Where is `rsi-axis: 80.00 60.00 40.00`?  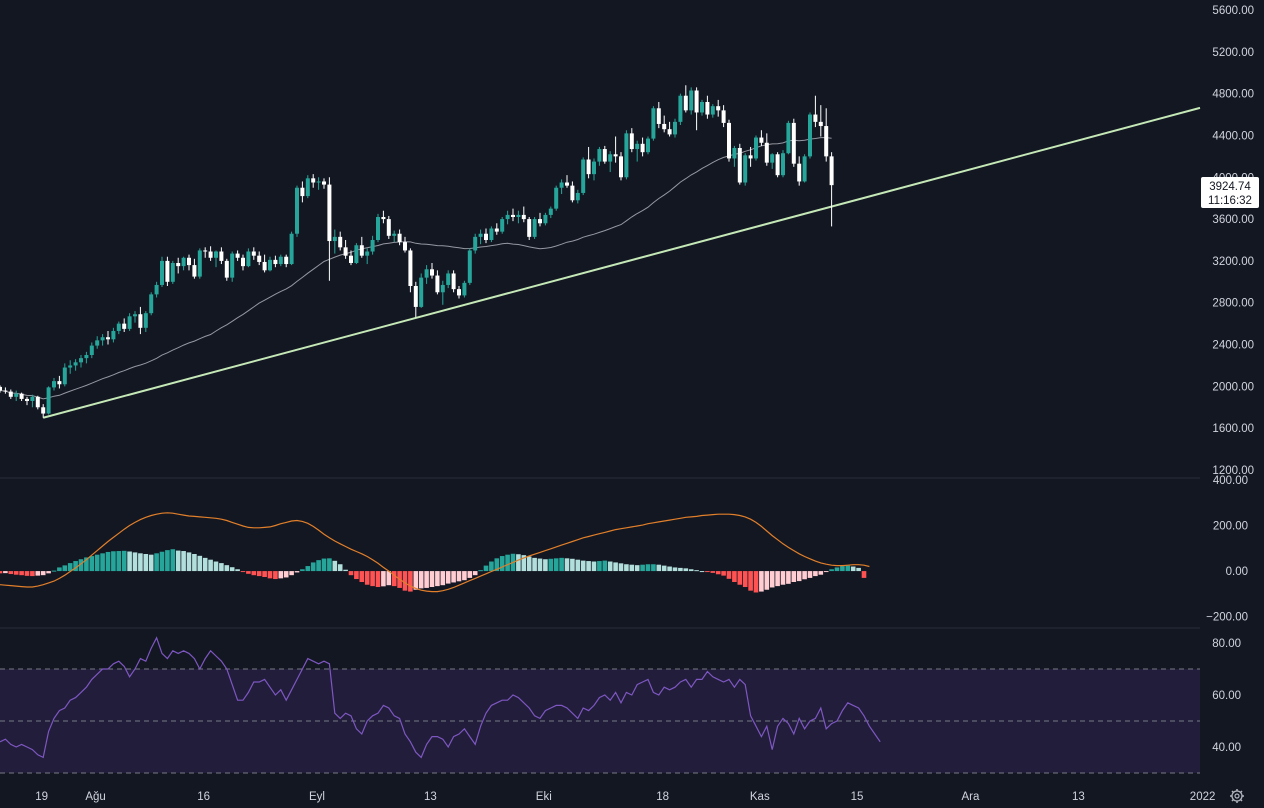
rsi-axis: 80.00 60.00 40.00 is located at coordinates (1226, 696).